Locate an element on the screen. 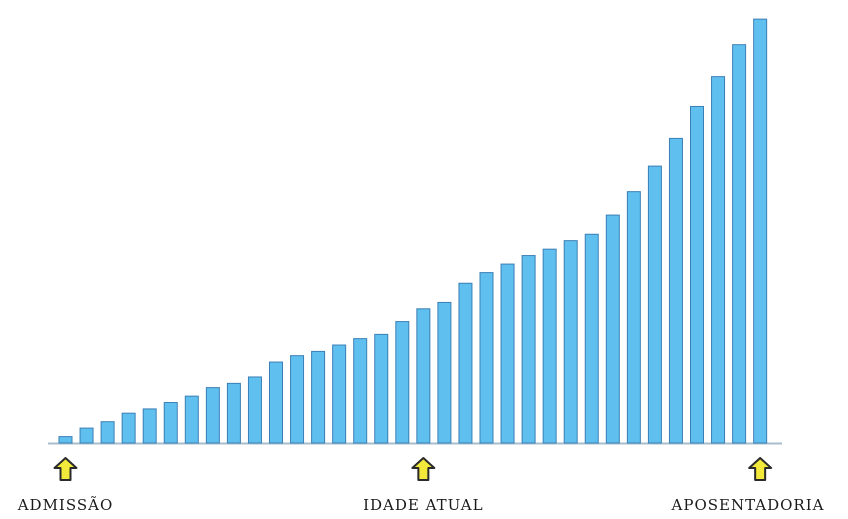  marker-label-idade-atual: IDADE ATUAL is located at coordinates (423, 505).